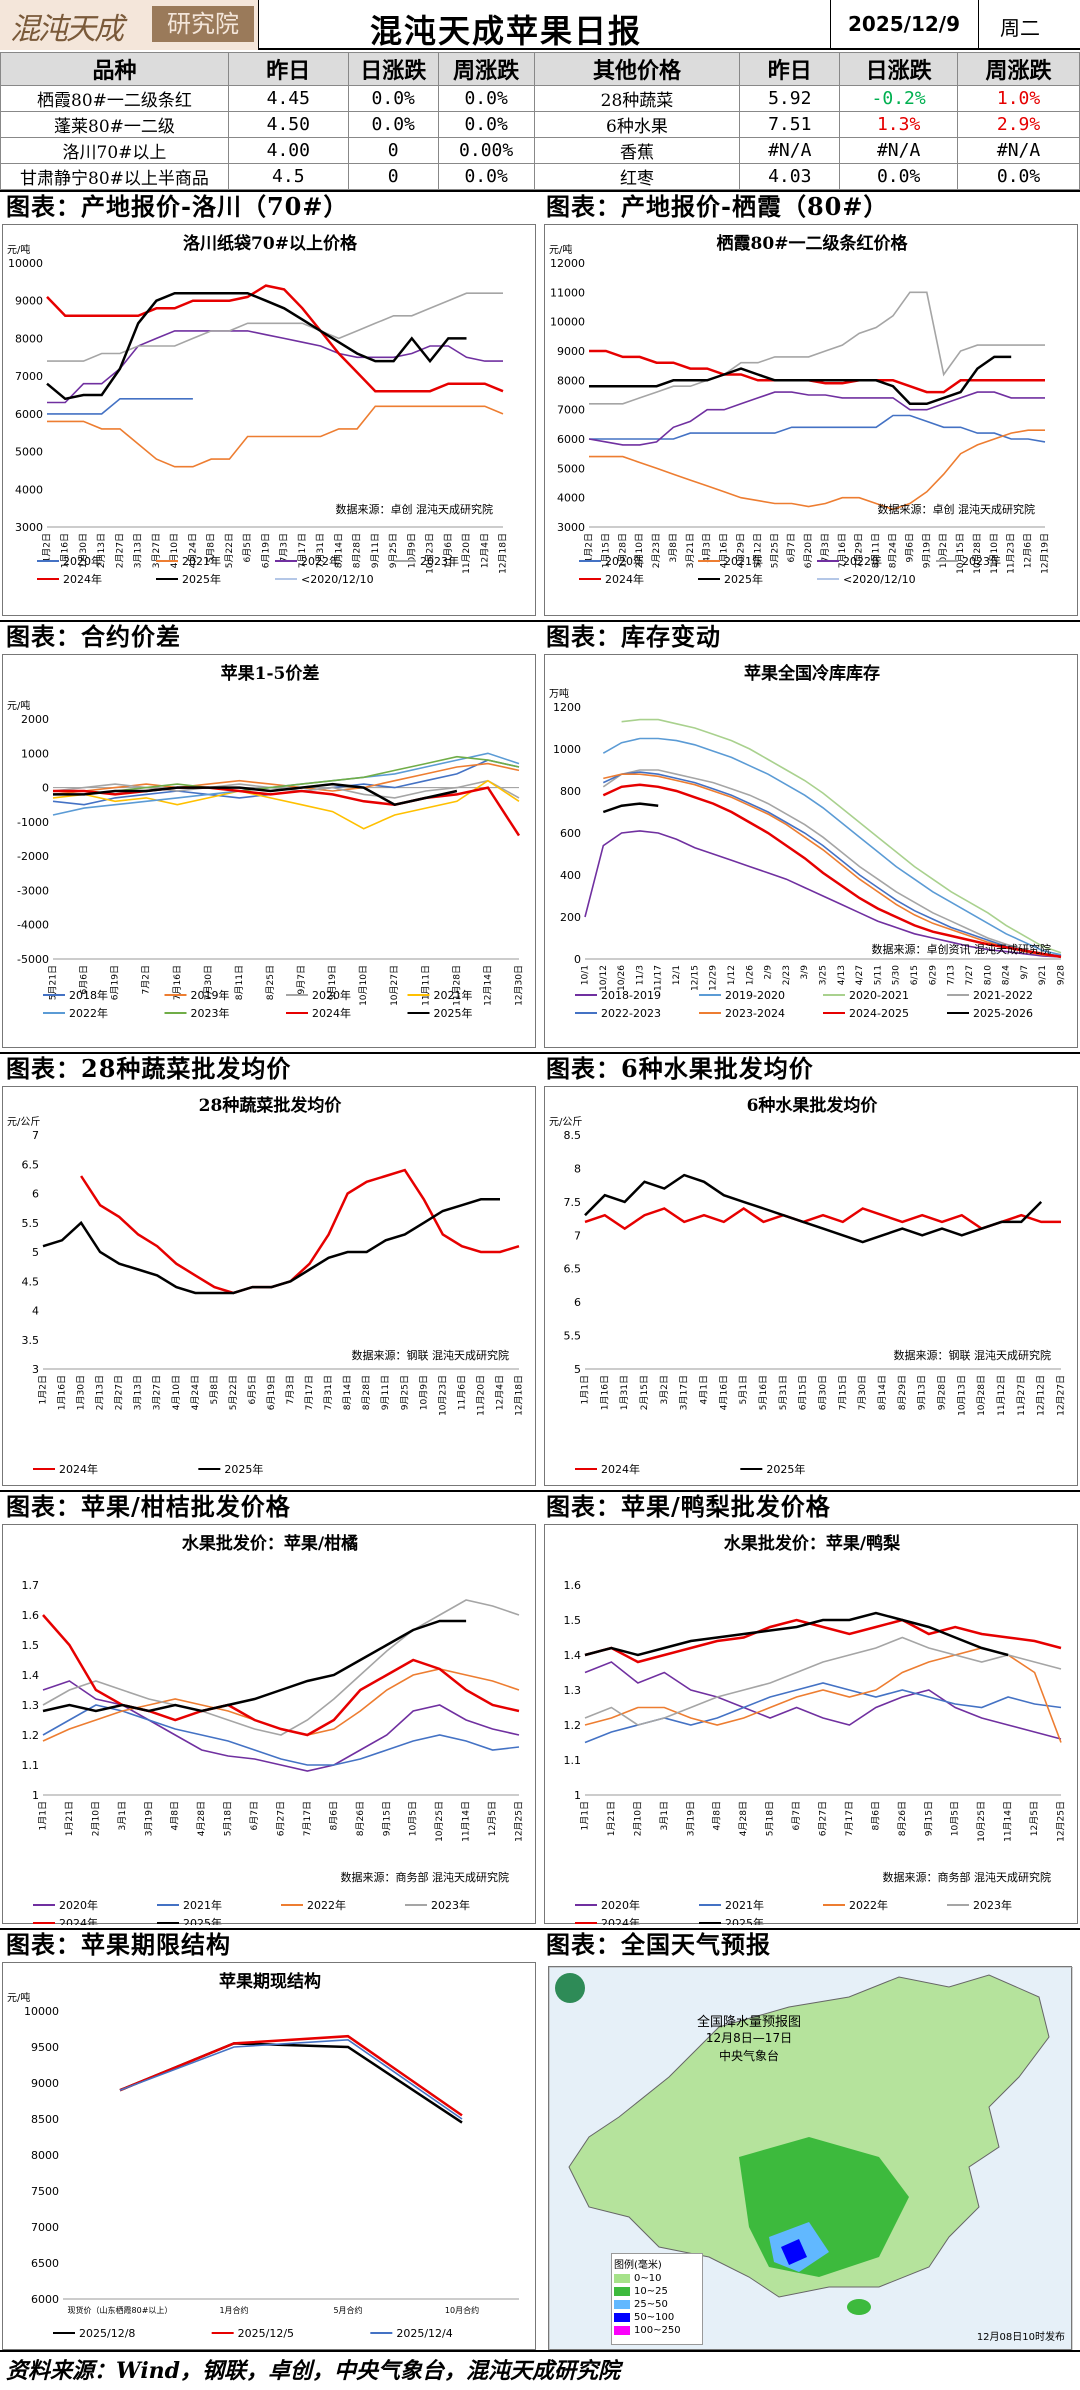 This screenshot has height=2390, width=1080. I want to click on x-tick-label: 4月8日, so click(717, 1815).